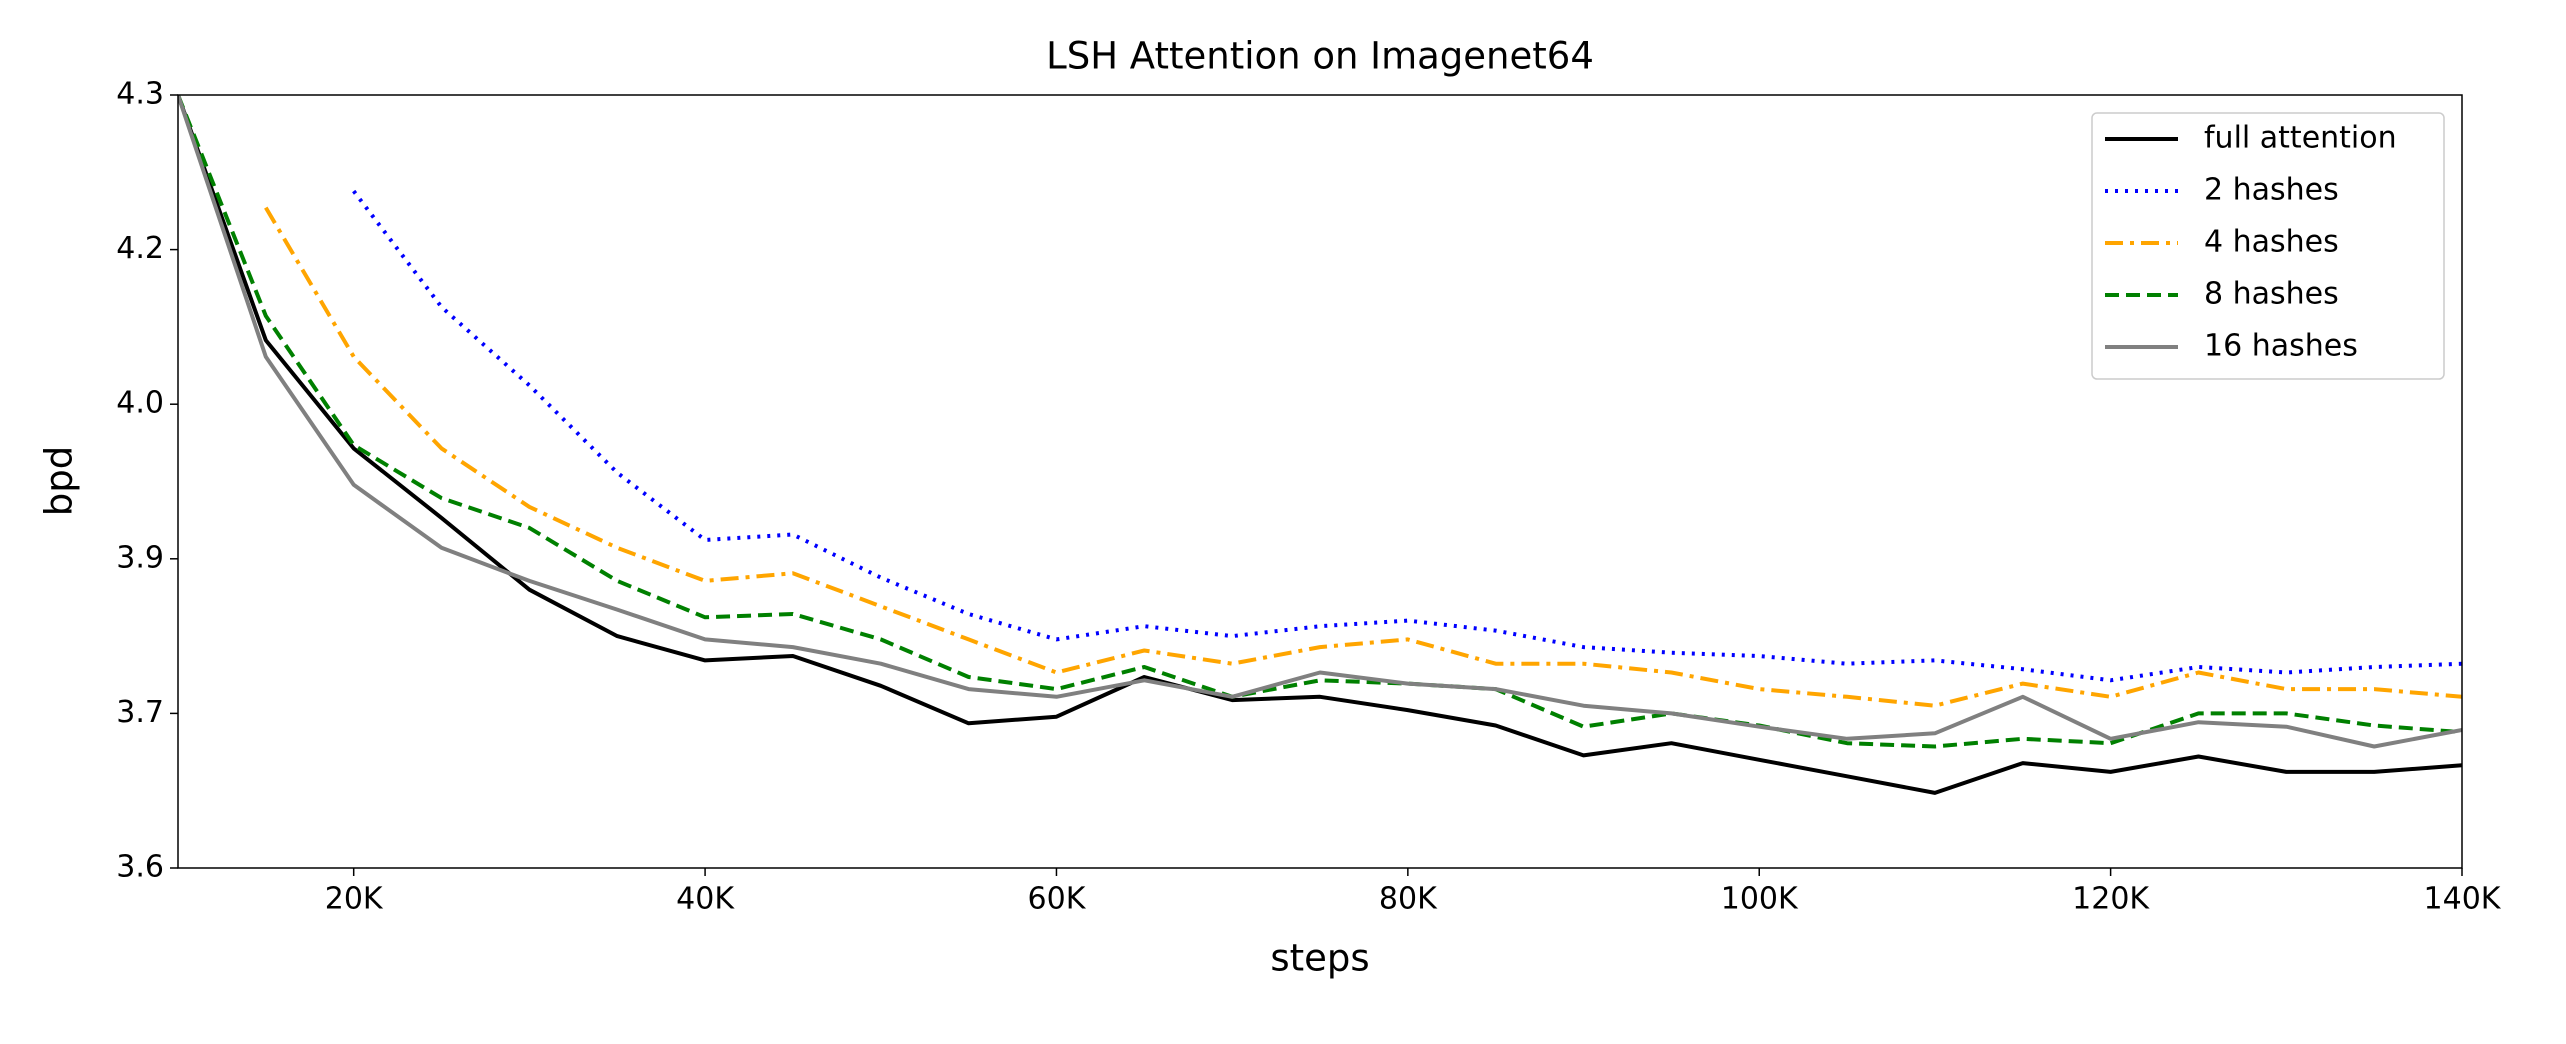 The height and width of the screenshot is (1044, 2566). I want to click on x-tick-label: 140K, so click(2463, 899).